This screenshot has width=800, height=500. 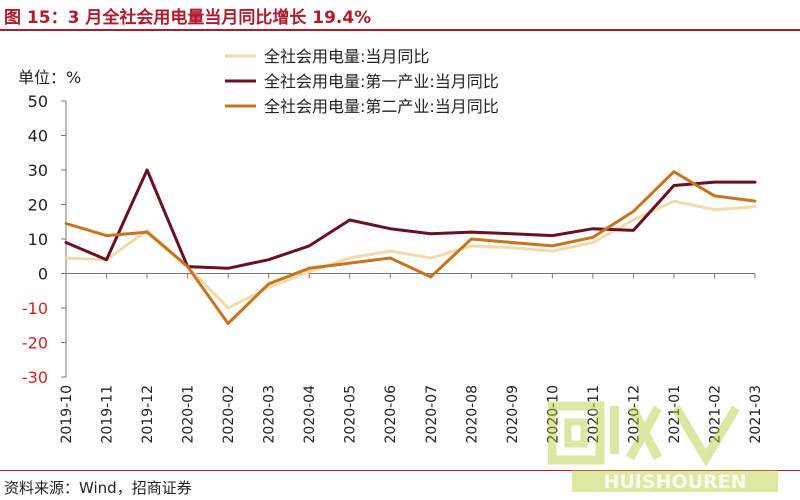 I want to click on y-tick-label: 50, so click(x=38, y=101).